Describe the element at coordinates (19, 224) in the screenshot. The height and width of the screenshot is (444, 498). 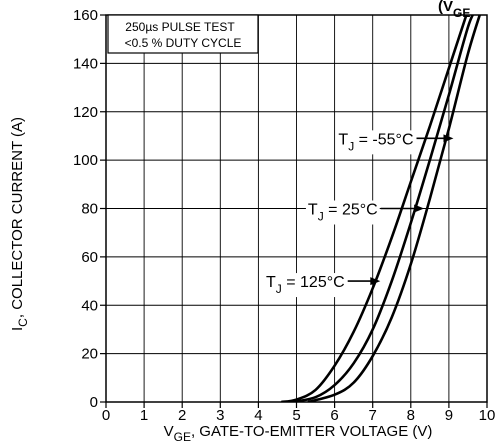
I see `y-axis-title: IC, COLLECTOR CURRENT (A)` at that location.